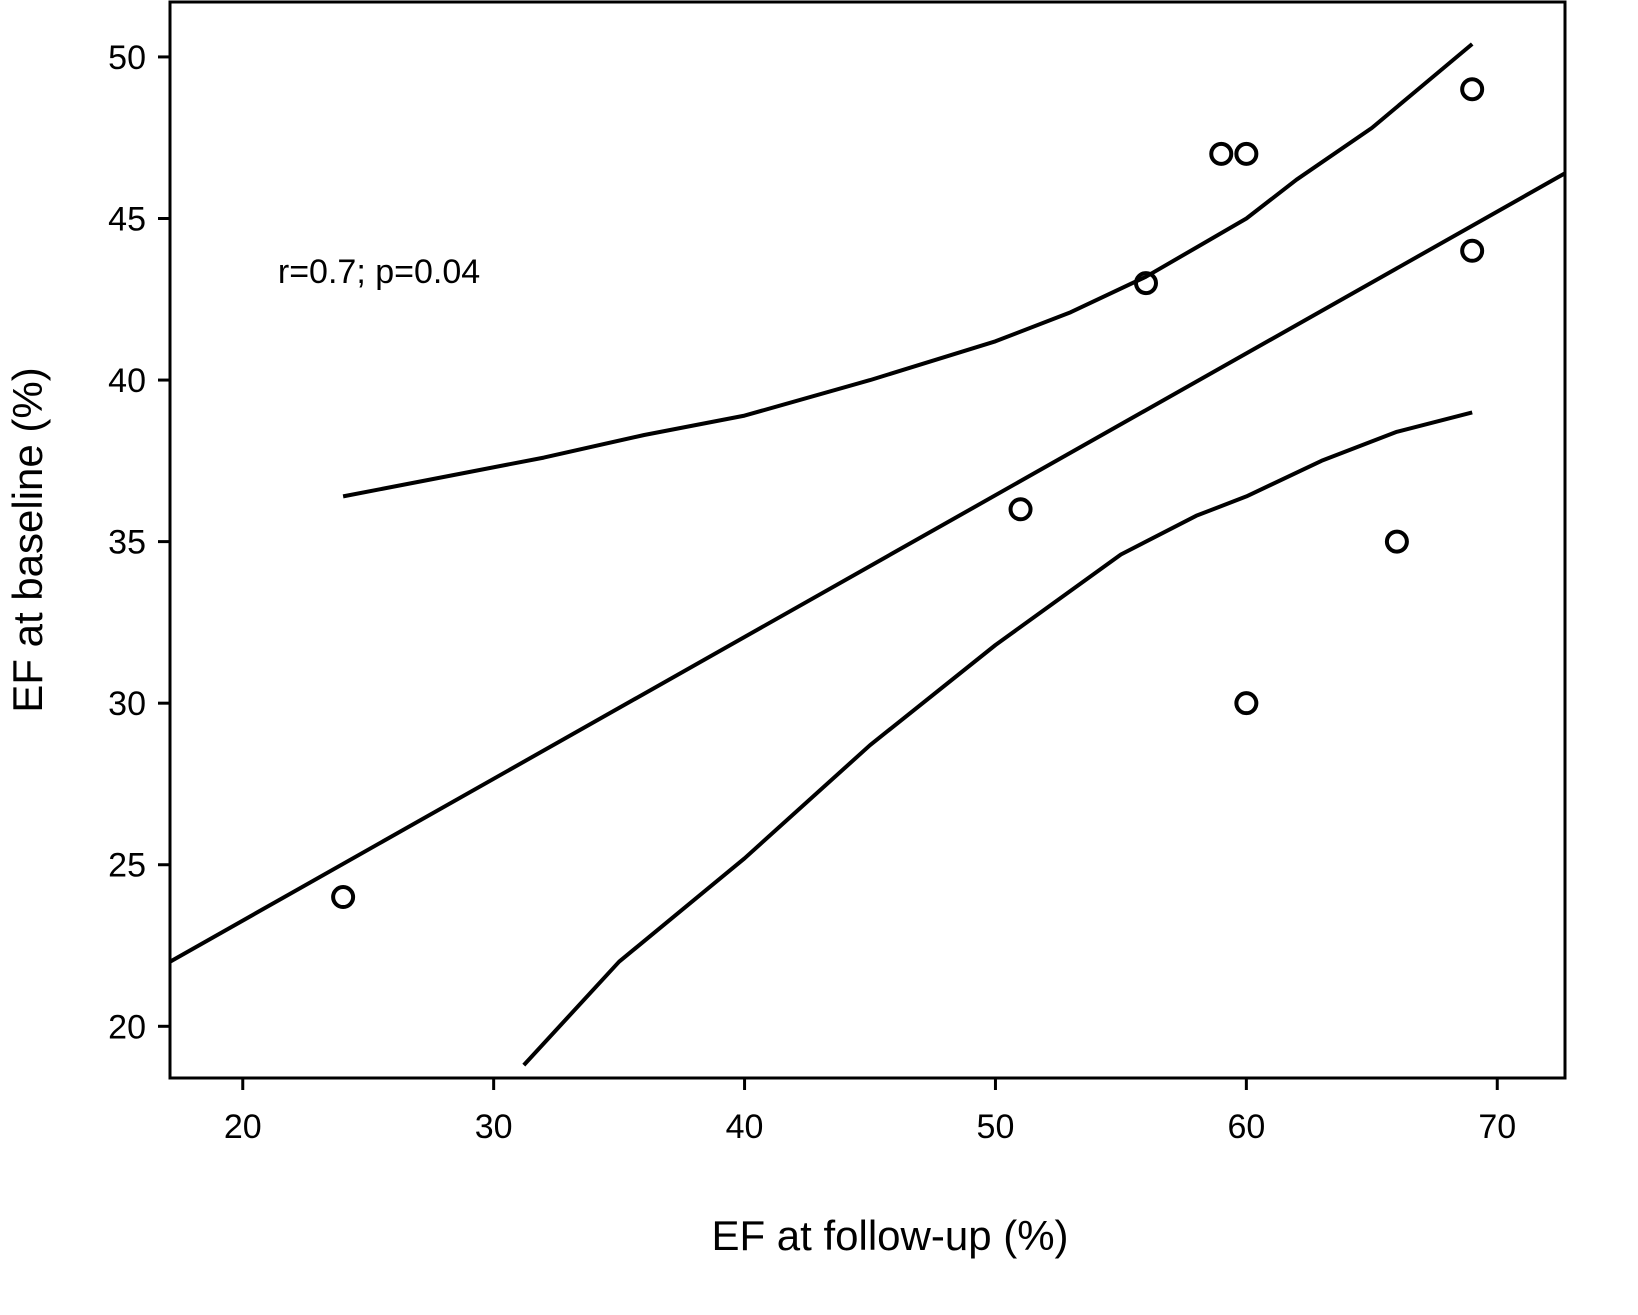  I want to click on y-axis-label: EF at baseline (%), so click(27, 539).